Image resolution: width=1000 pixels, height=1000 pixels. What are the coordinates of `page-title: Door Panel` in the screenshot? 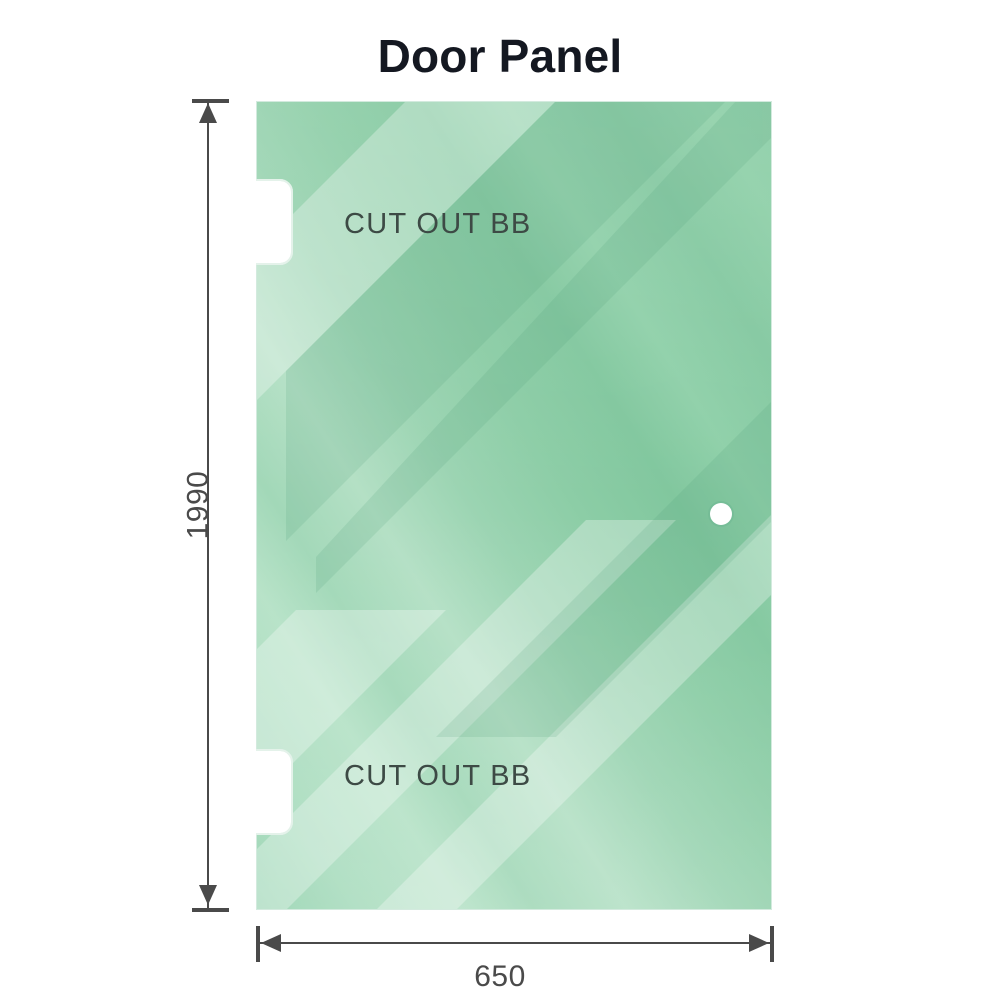 It's located at (500, 56).